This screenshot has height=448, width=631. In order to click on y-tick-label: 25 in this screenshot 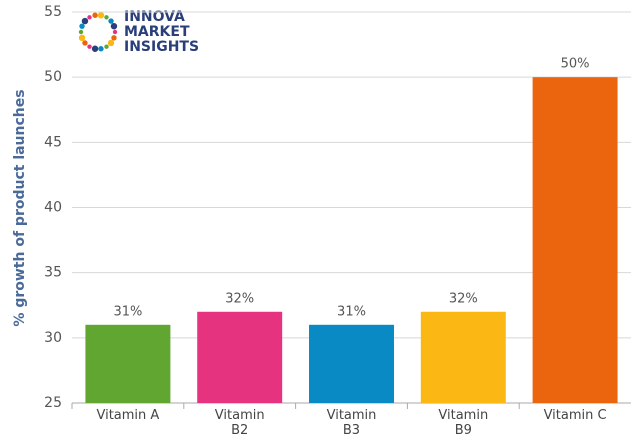, I will do `click(53, 403)`.